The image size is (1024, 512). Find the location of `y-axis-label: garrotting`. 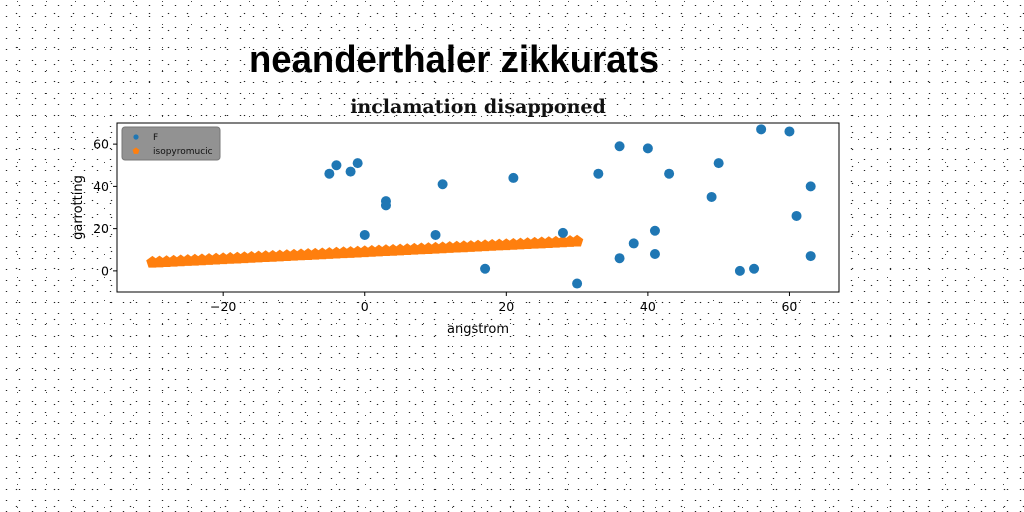

y-axis-label: garrotting is located at coordinates (78, 207).